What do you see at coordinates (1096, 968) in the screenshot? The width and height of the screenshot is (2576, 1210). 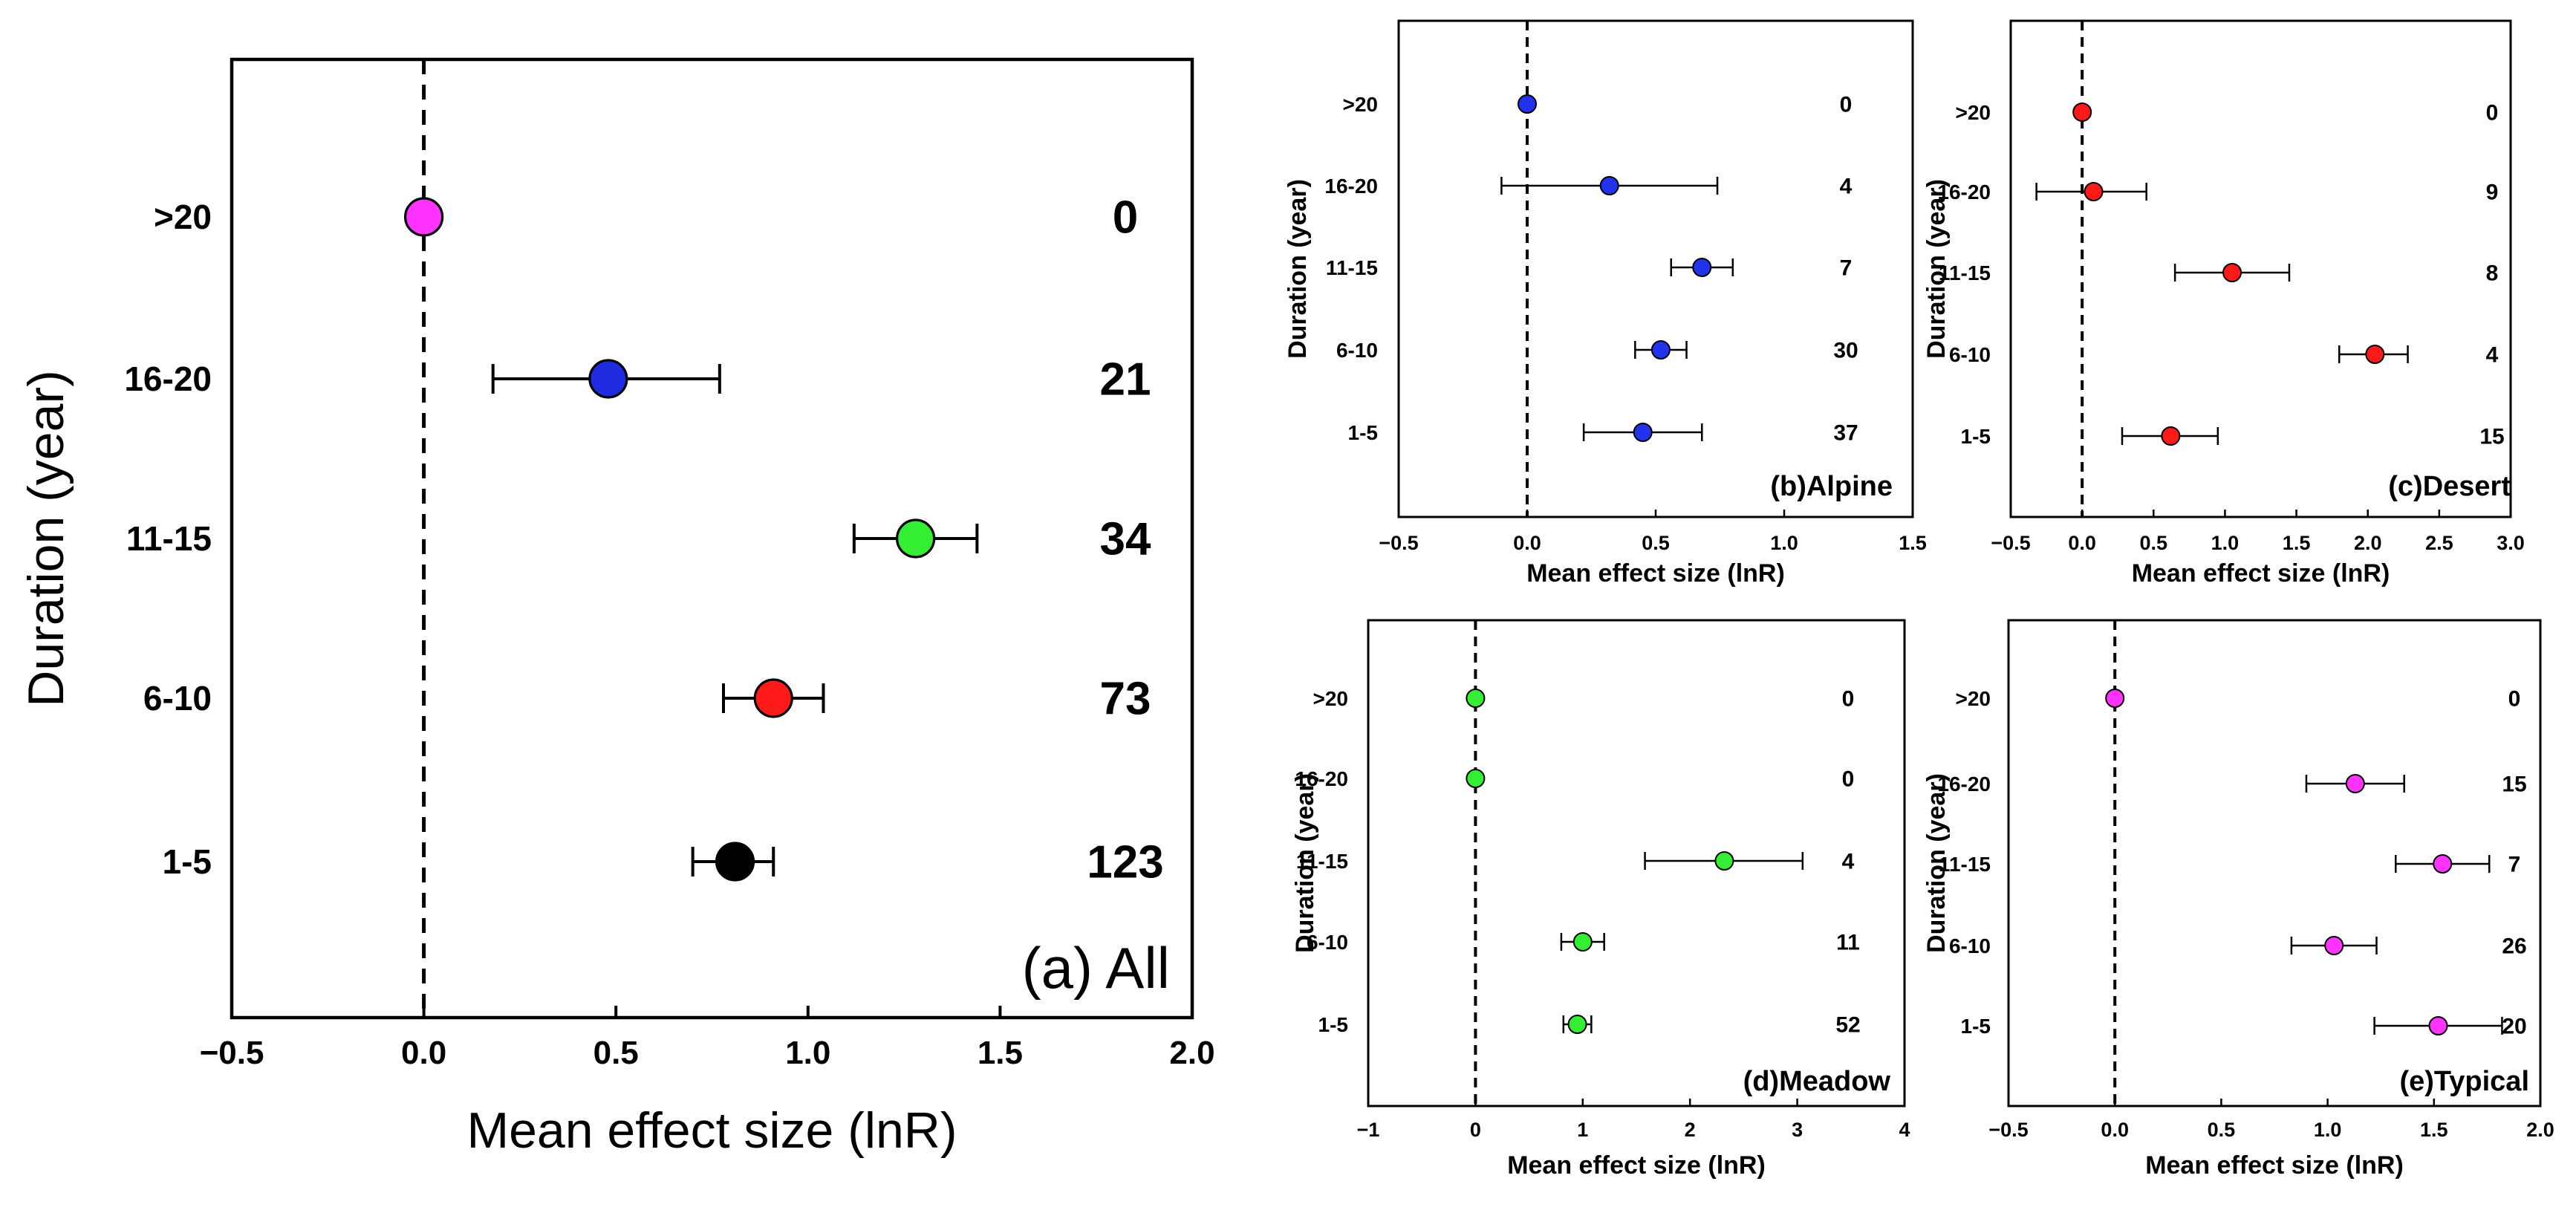 I see `panel-label: (a) All` at bounding box center [1096, 968].